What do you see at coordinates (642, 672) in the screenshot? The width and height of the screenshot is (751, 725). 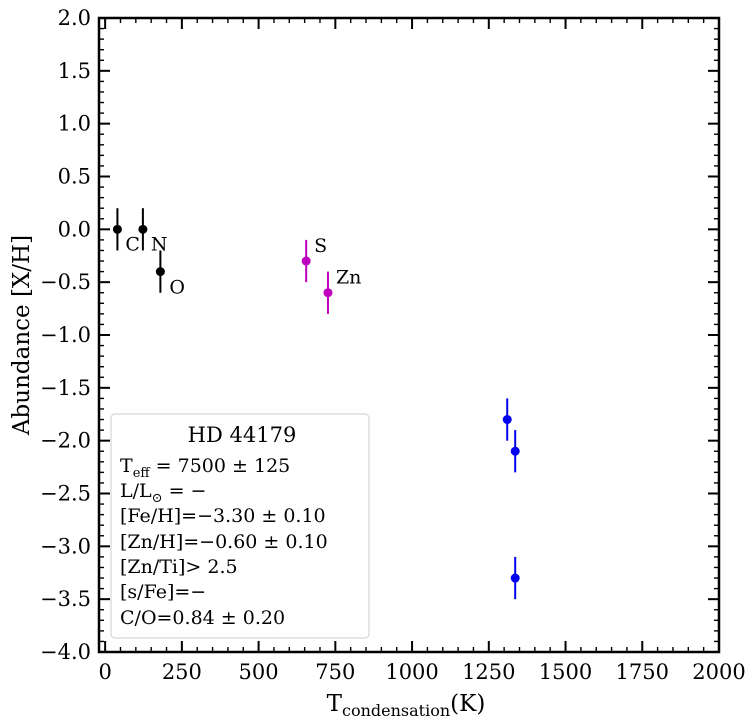 I see `x-tick-label: 1750` at bounding box center [642, 672].